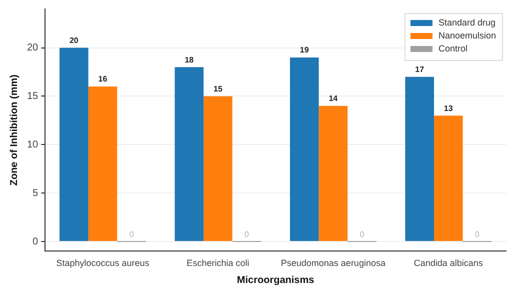  What do you see at coordinates (33, 144) in the screenshot?
I see `y-tick-label: 10` at bounding box center [33, 144].